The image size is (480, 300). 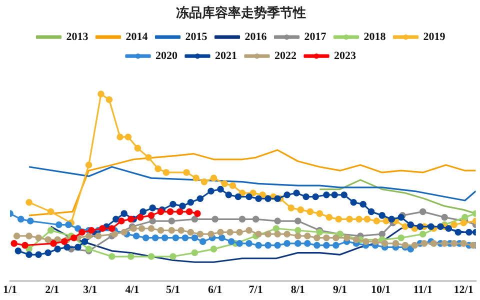 I want to click on legend-label: 2022, so click(x=285, y=56).